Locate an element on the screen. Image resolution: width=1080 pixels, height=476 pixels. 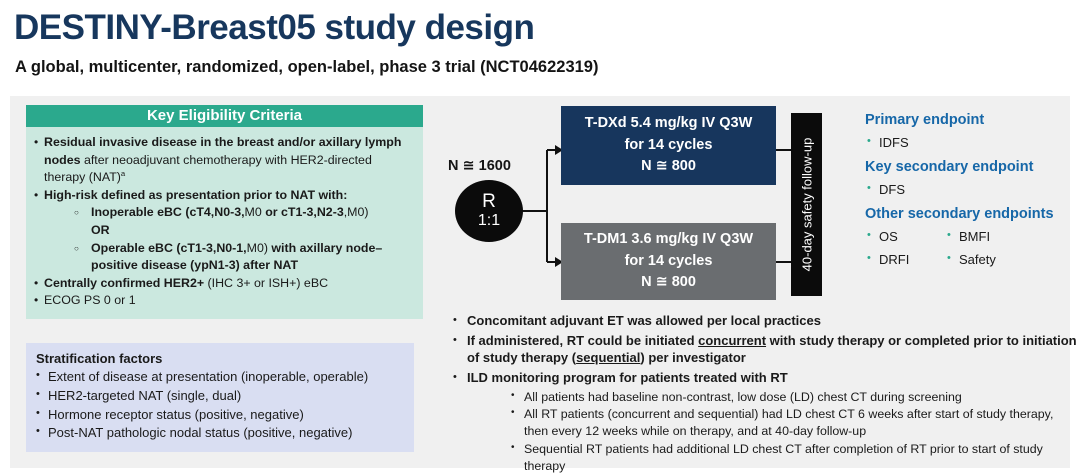
list-item: • HER2-targeted NAT (single, dual) is located at coordinates (139, 395).